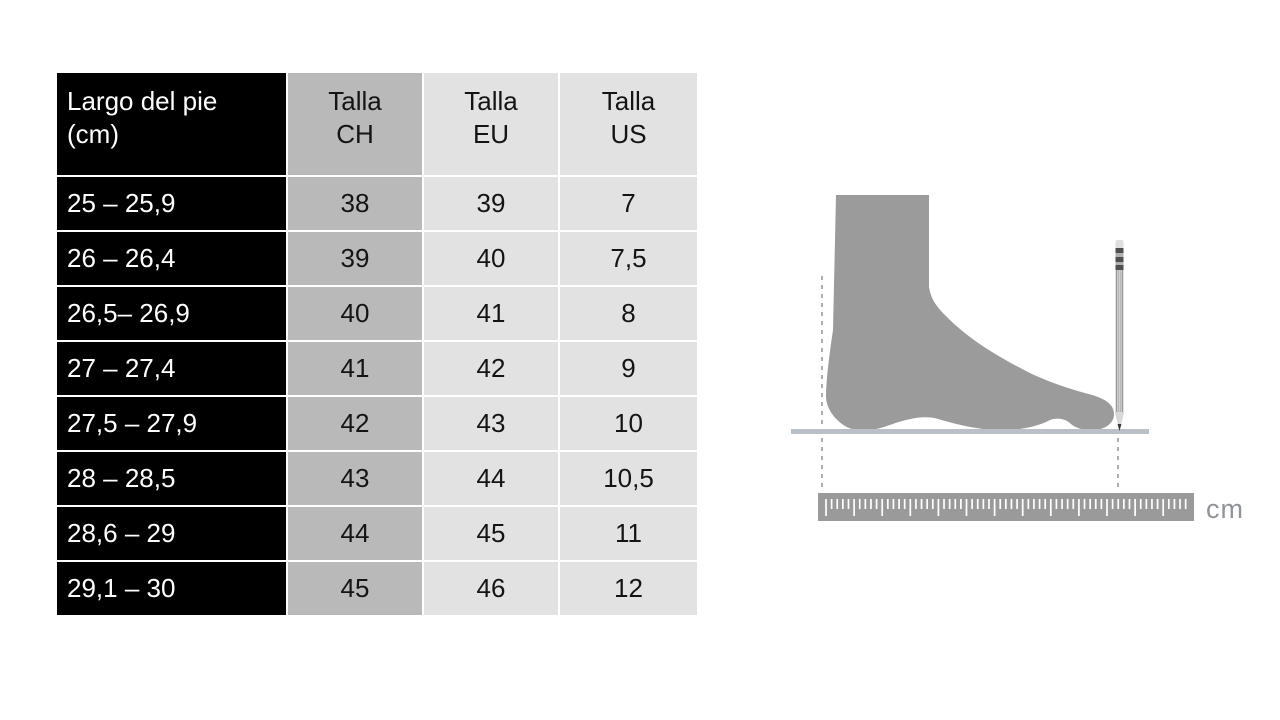  I want to click on cell-size-eu: 42, so click(491, 368).